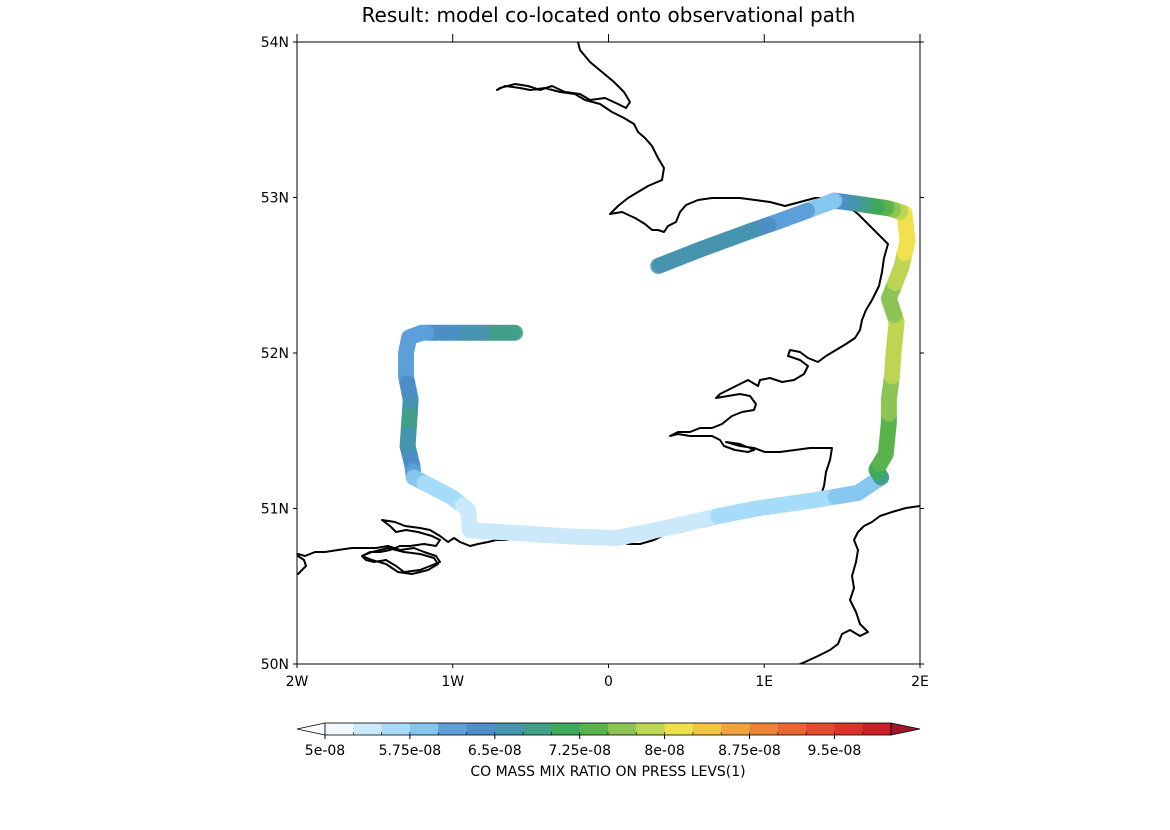 The height and width of the screenshot is (830, 1170). I want to click on lon-tick-label: 1E, so click(764, 682).